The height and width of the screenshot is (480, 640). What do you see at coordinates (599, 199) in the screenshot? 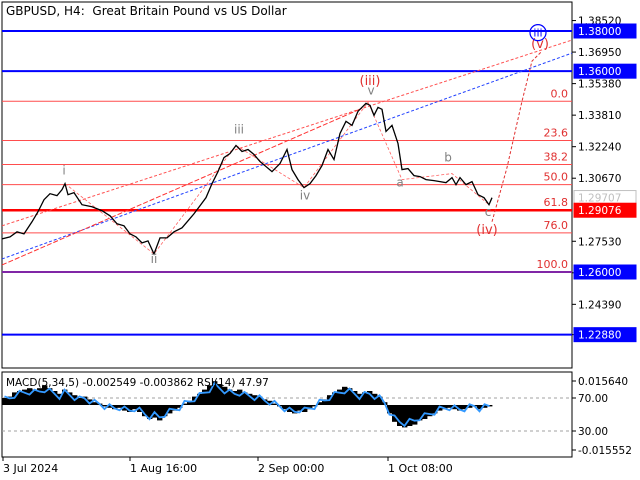
I see `price-tag-label: 1.29707` at bounding box center [599, 199].